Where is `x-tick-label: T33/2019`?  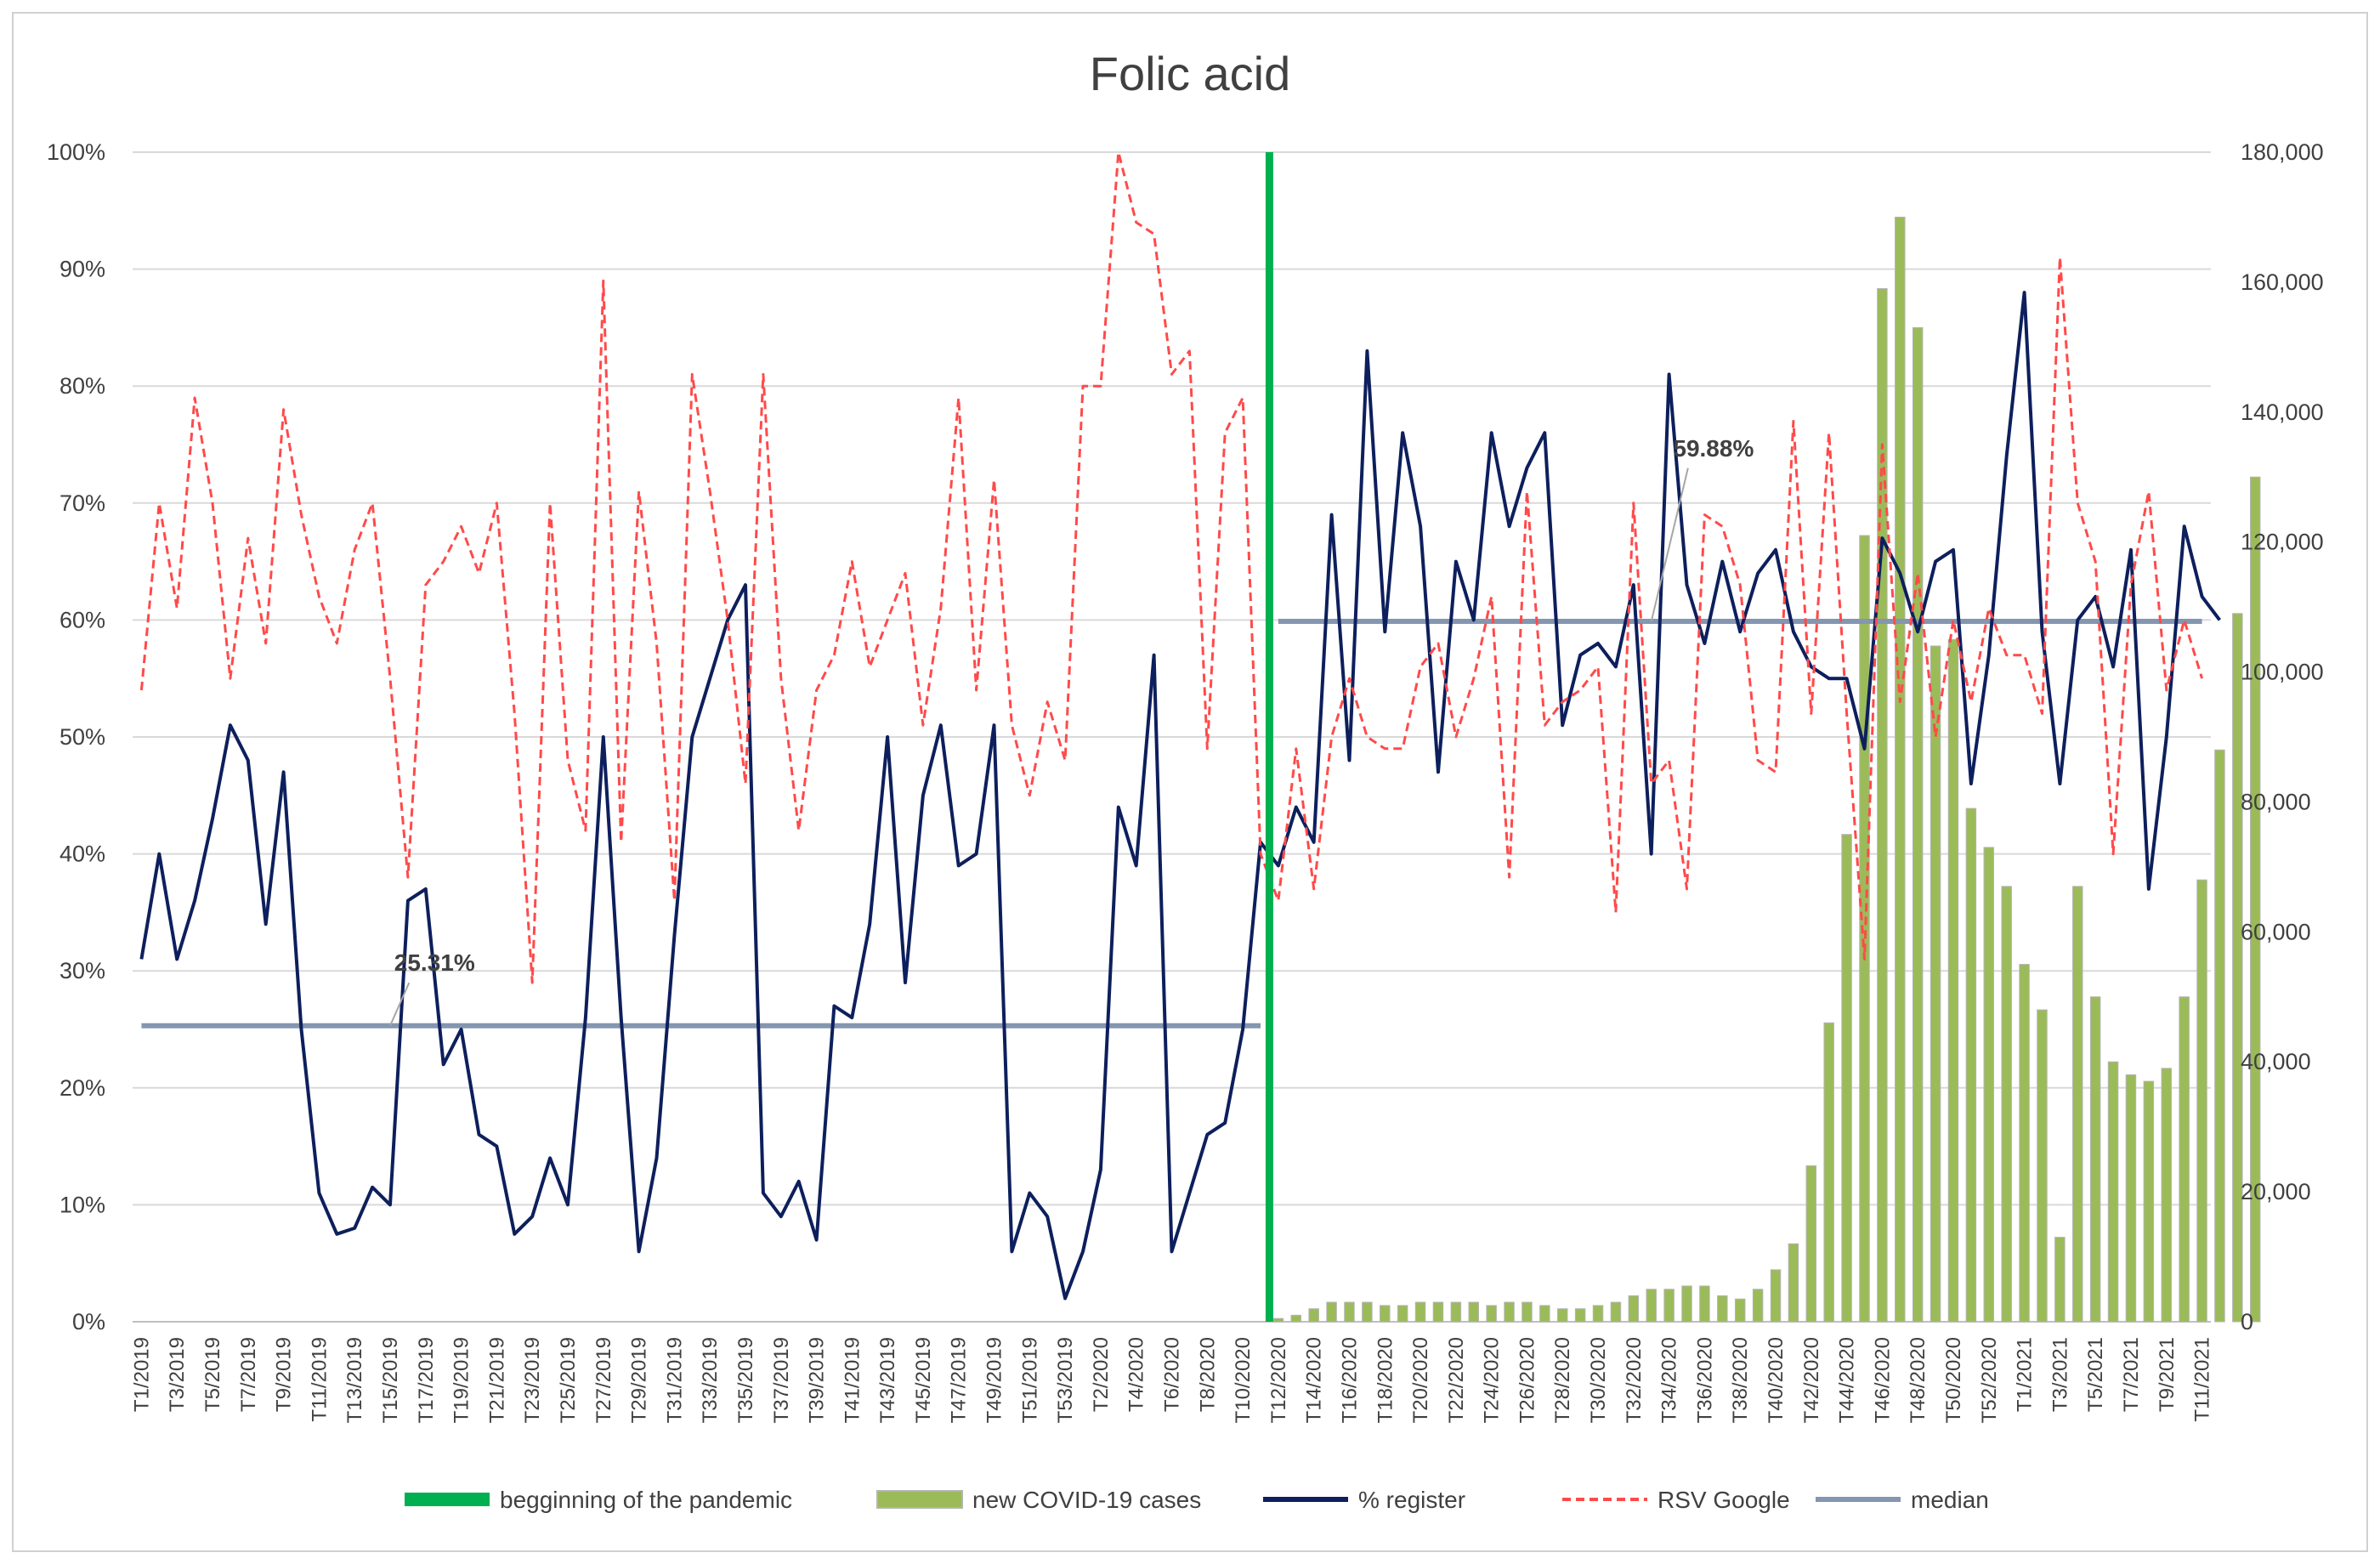 x-tick-label: T33/2019 is located at coordinates (710, 1380).